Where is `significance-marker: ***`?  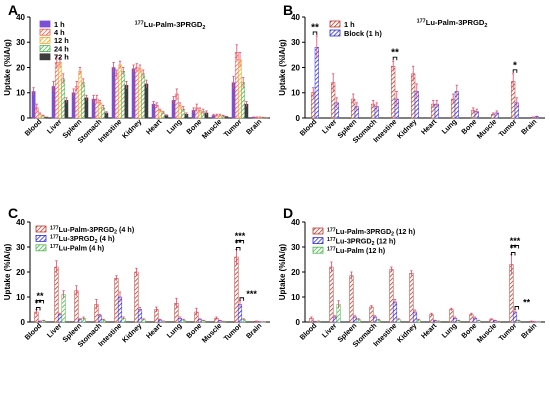 significance-marker: *** is located at coordinates (248, 295).